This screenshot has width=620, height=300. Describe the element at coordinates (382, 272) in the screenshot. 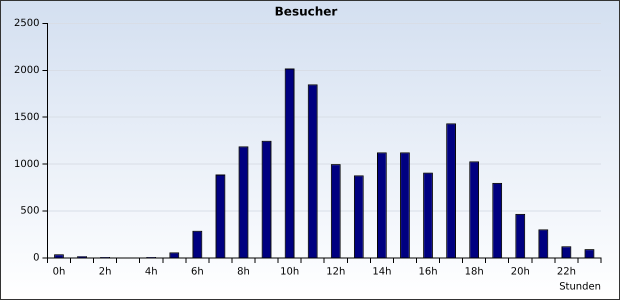

I see `x-tick-label: 14h` at that location.